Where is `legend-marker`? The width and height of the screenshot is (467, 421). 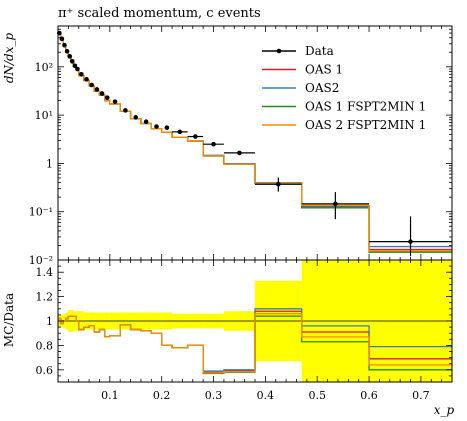 legend-marker is located at coordinates (279, 51).